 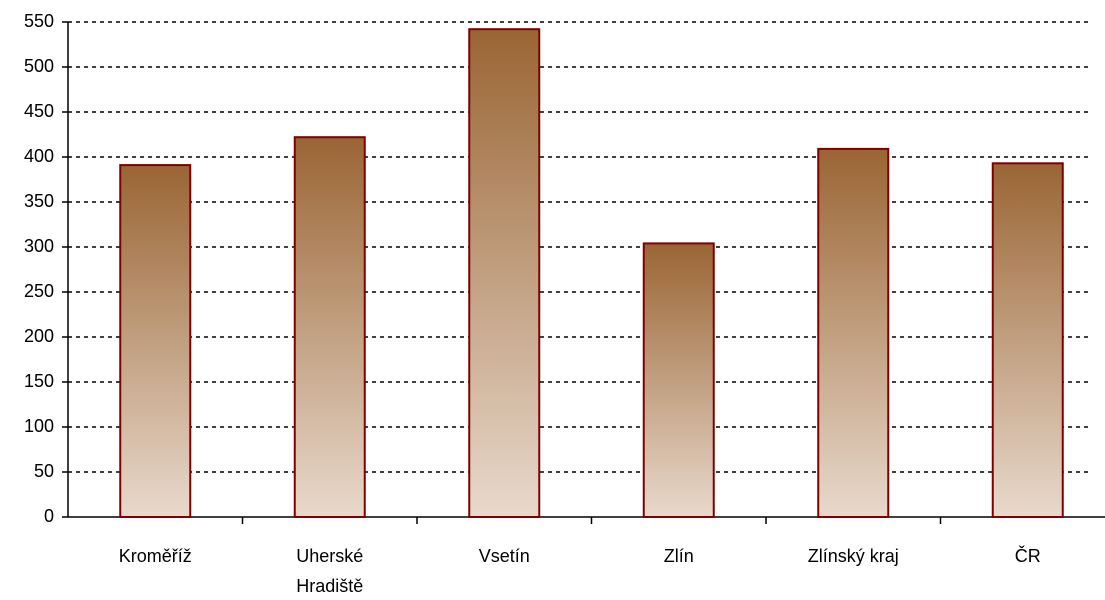 What do you see at coordinates (678, 556) in the screenshot?
I see `x-tick-label: Zlín` at bounding box center [678, 556].